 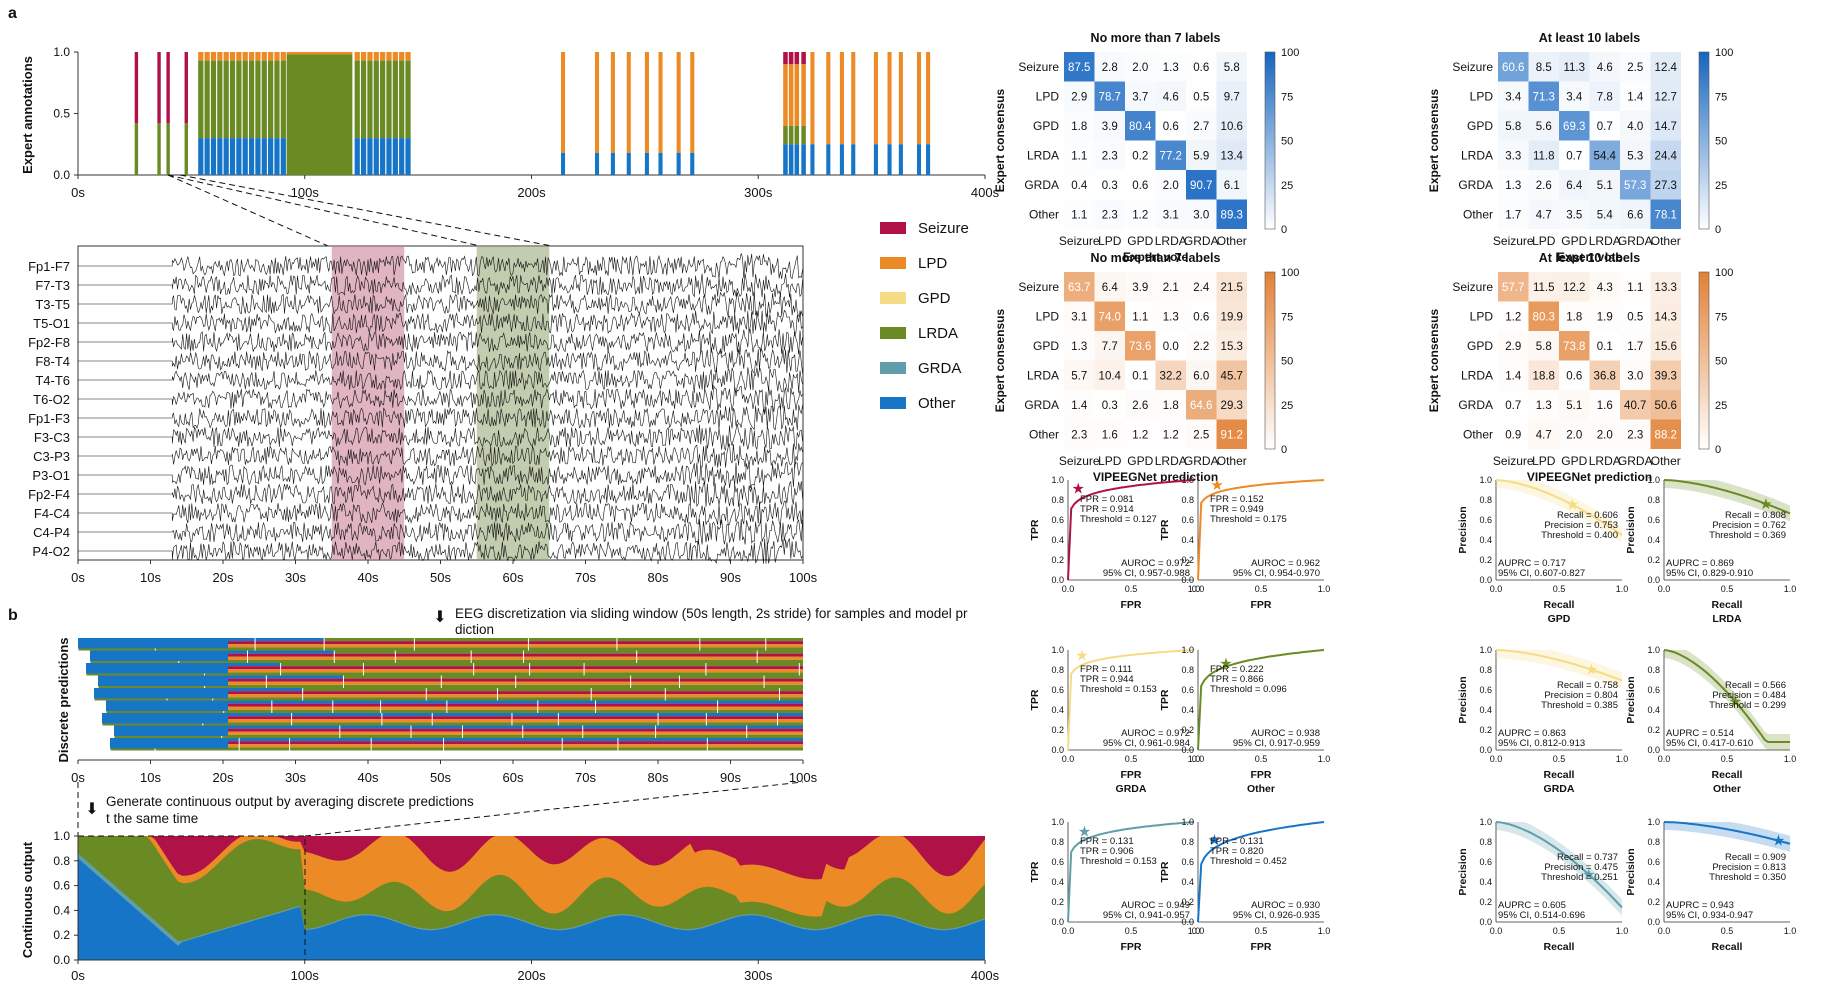 I want to click on mini-ytick-label: 0.8, so click(x=1653, y=842).